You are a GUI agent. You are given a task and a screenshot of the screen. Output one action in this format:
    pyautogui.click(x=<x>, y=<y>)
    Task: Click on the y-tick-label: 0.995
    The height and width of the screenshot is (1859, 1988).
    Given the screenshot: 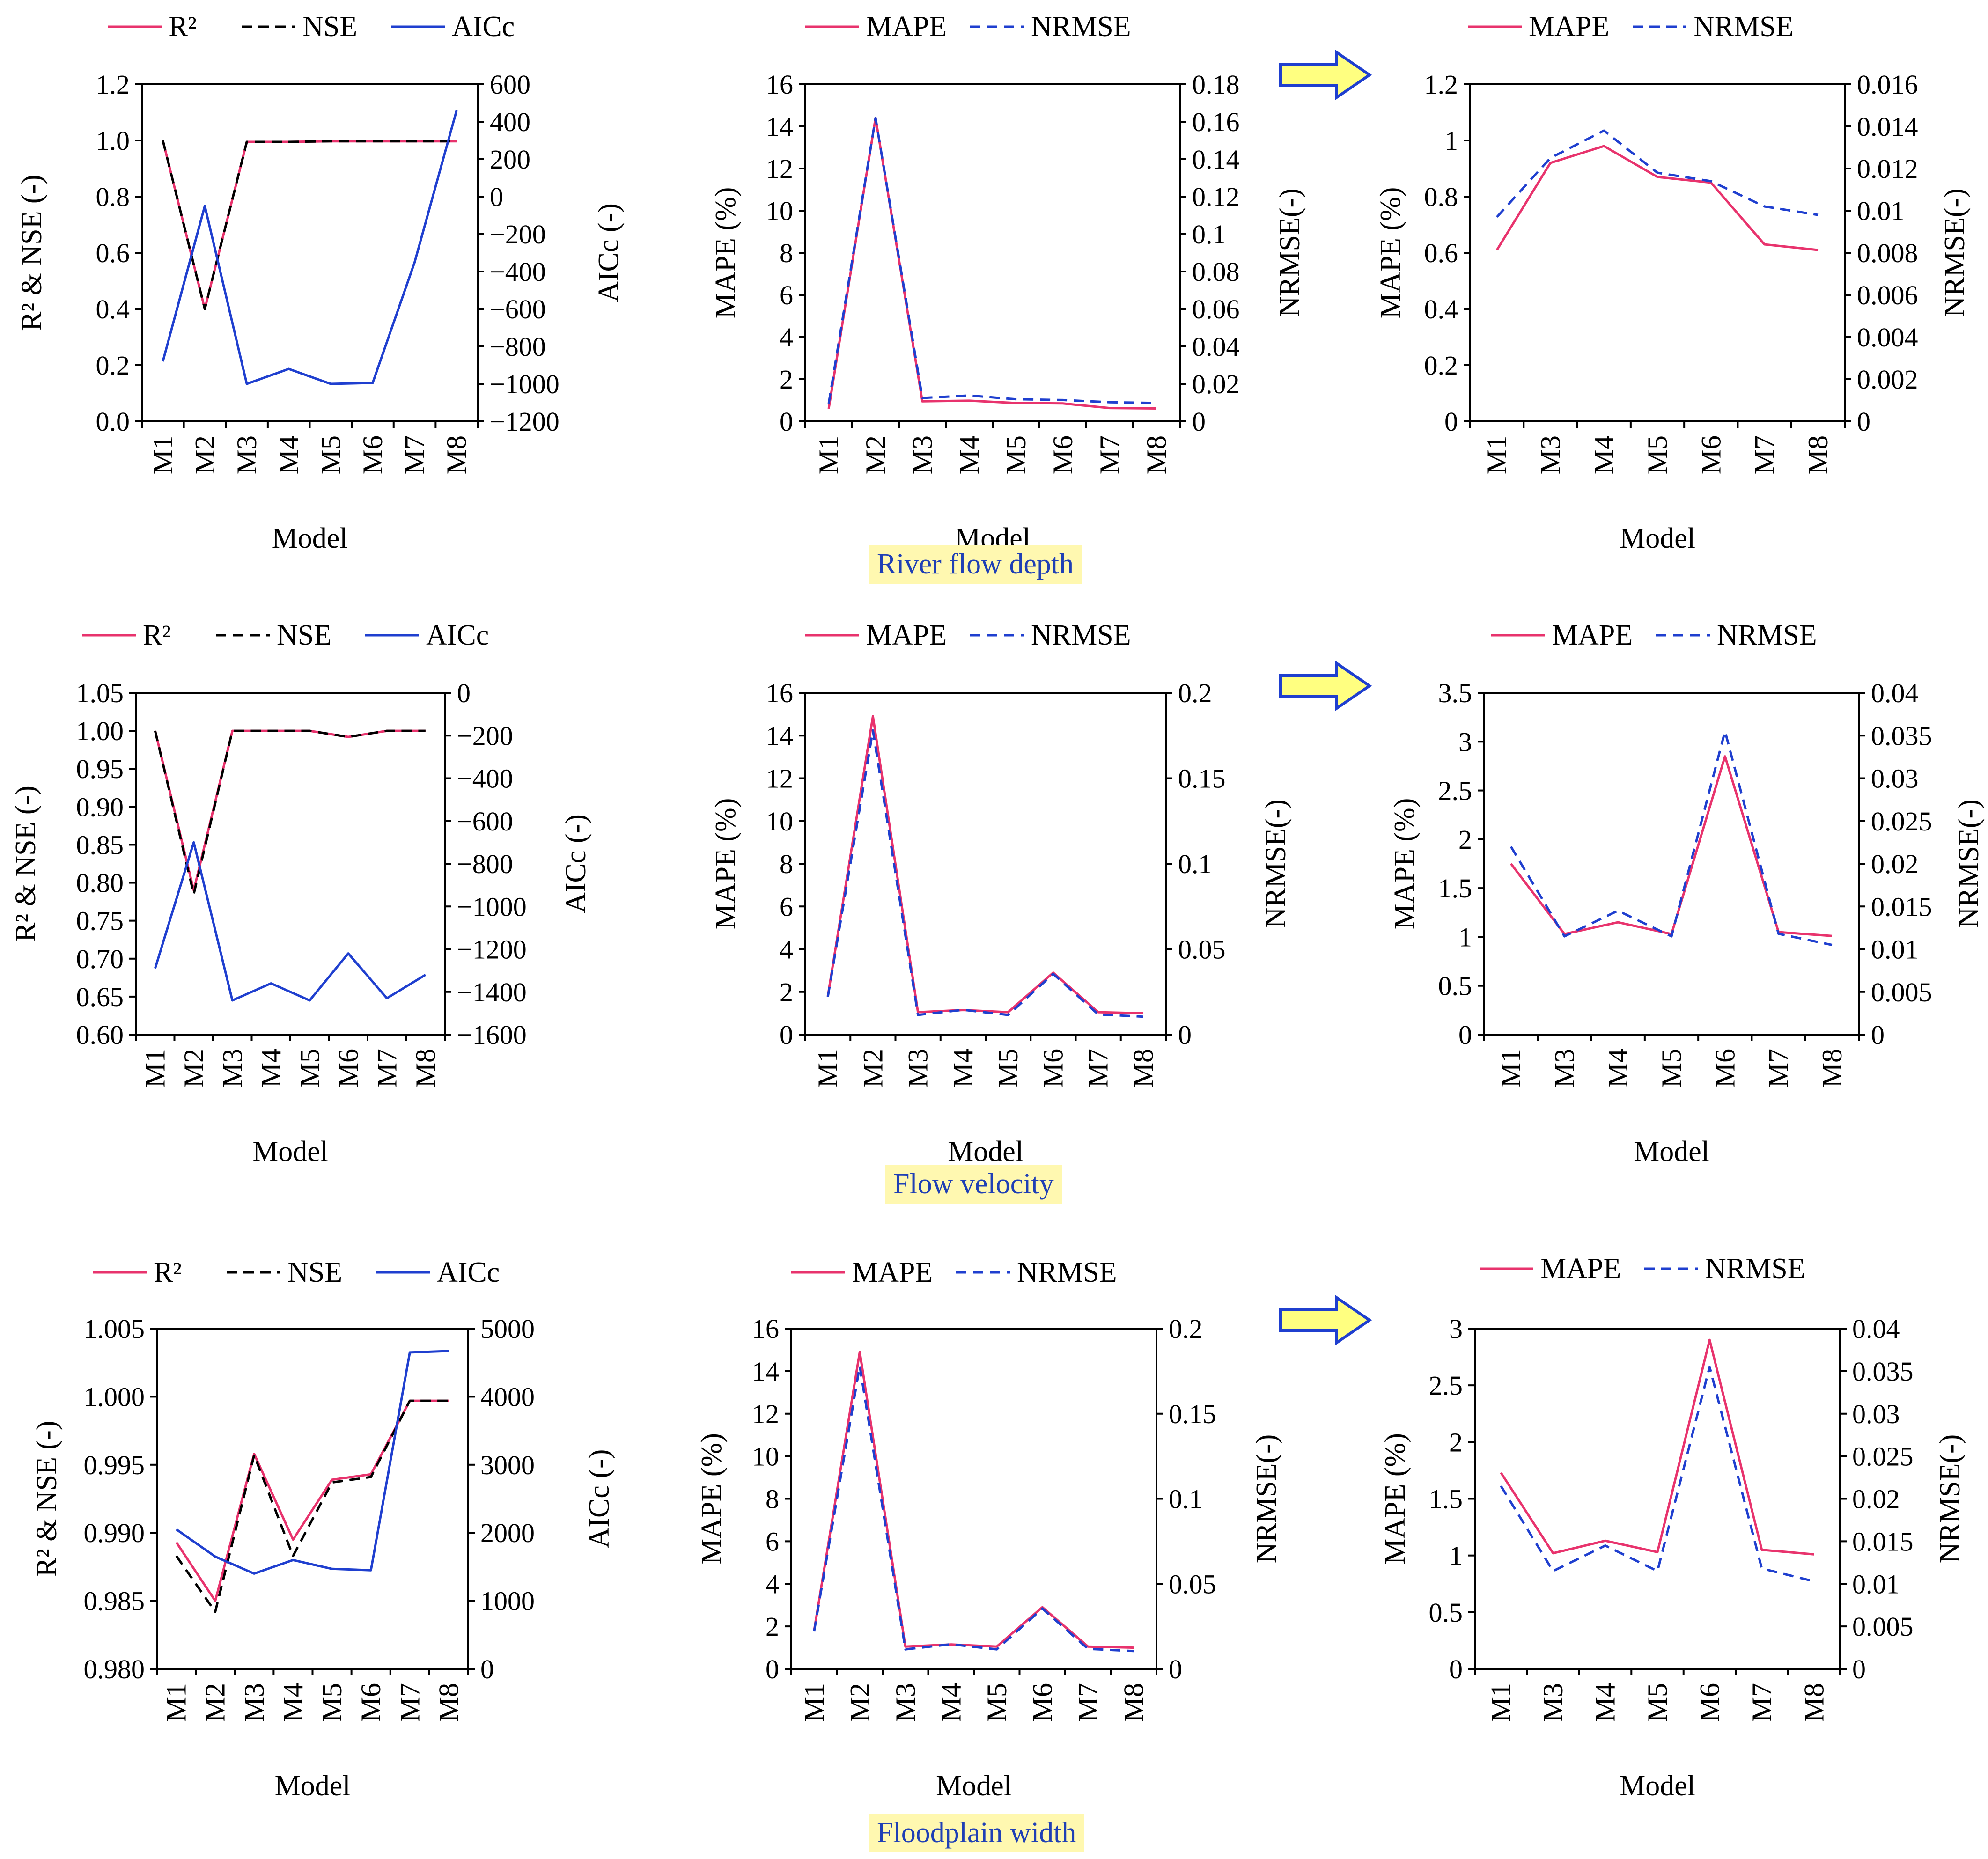 What is the action you would take?
    pyautogui.click(x=115, y=1465)
    